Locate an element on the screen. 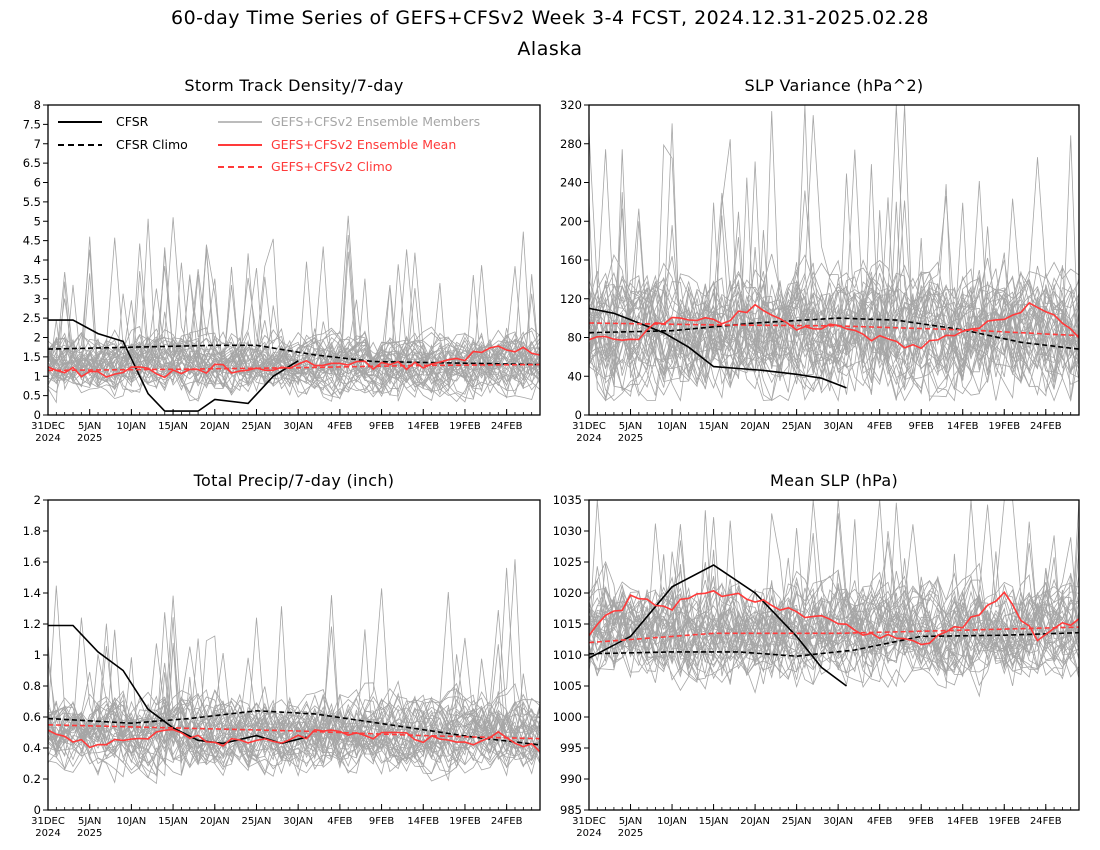  series-line-cfsr-climo is located at coordinates (834, 333).